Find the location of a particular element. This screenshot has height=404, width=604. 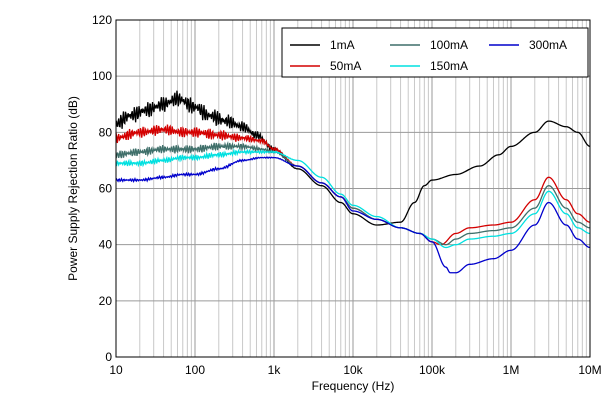

legend-label-150mA: 150mA is located at coordinates (449, 66).